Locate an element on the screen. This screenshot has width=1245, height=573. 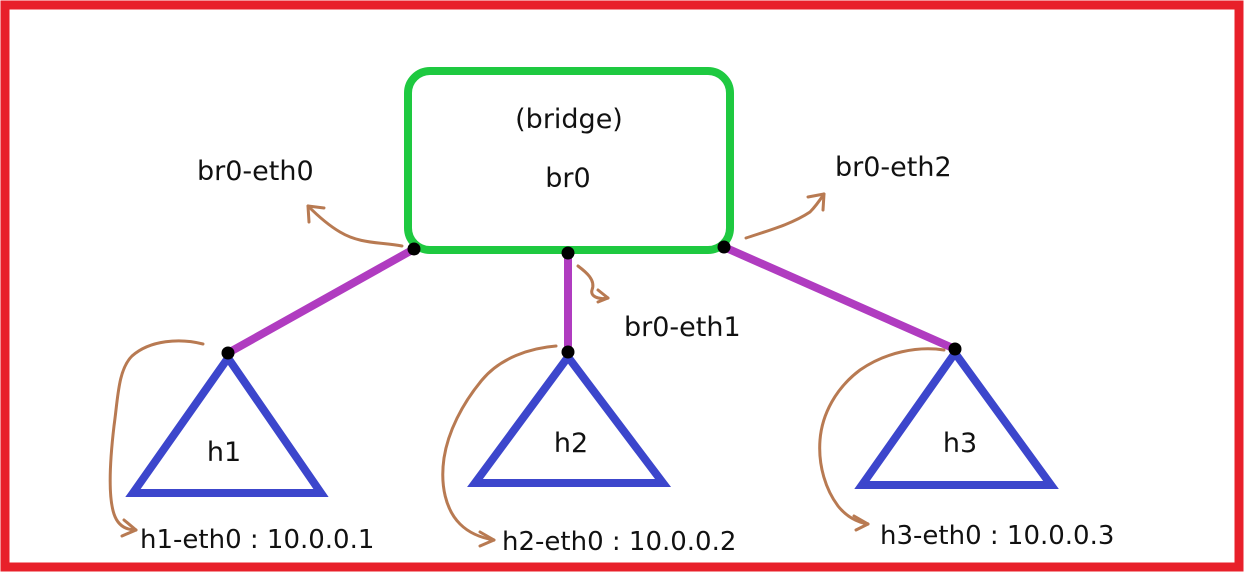
arrowhead-h2-eth0 is located at coordinates (487, 539).